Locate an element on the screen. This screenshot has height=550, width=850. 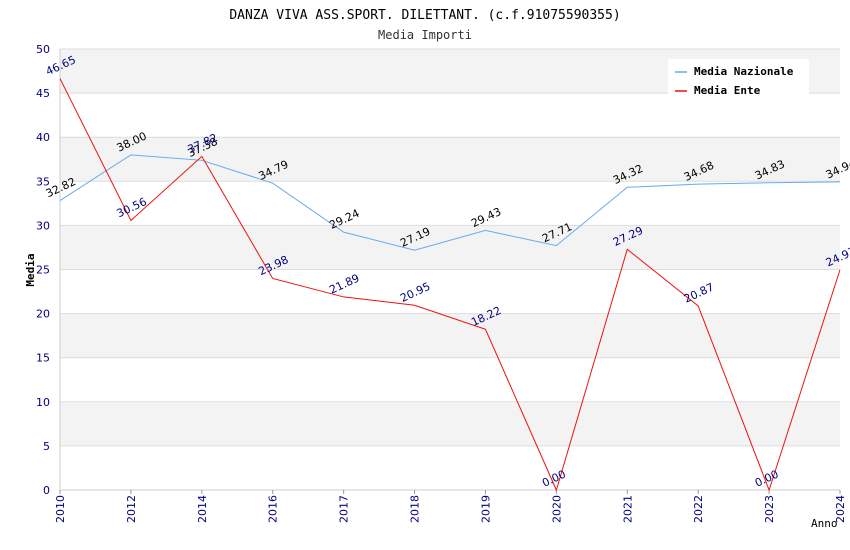
y-tick-label: 40 is located at coordinates (43, 137).